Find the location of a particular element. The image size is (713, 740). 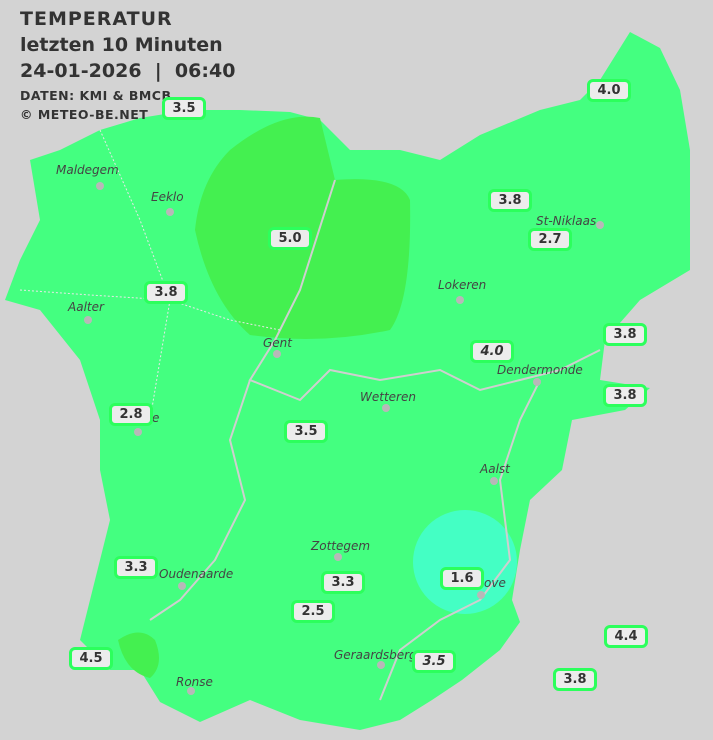

map-datetime: 24-01-2026 | 06:40 is located at coordinates (128, 71).